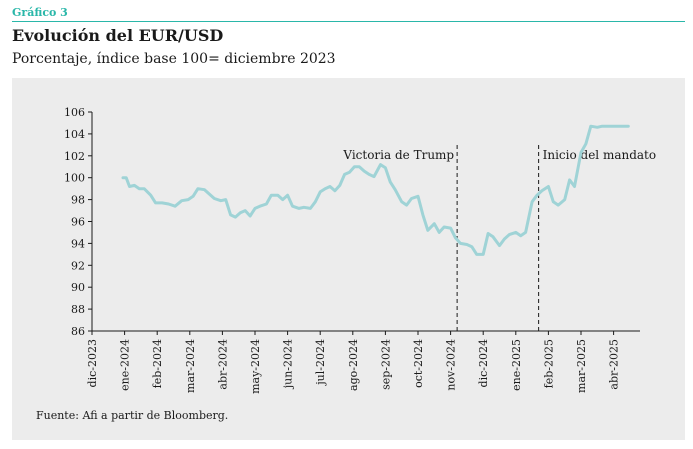  I want to click on x-tick-label: nov-2024, so click(451, 365).